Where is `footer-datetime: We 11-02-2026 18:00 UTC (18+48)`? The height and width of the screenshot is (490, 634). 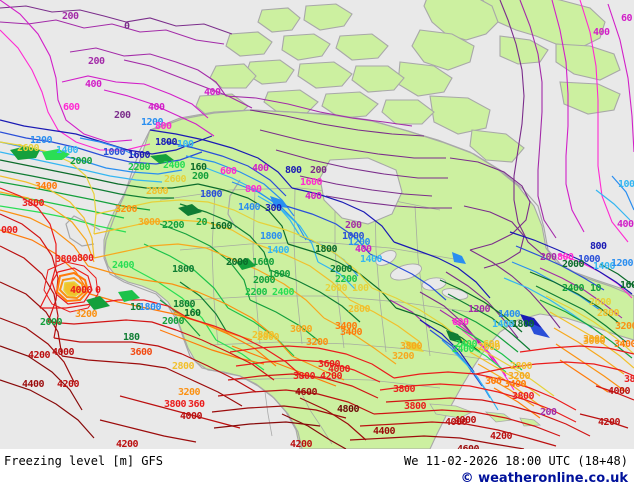
footer-datetime: We 11-02-2026 18:00 UTC (18+48) is located at coordinates (516, 461).